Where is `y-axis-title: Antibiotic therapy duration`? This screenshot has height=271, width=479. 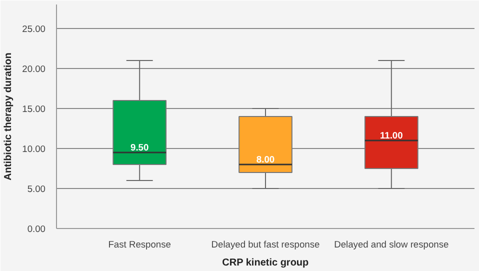 y-axis-title: Antibiotic therapy duration is located at coordinates (8, 116).